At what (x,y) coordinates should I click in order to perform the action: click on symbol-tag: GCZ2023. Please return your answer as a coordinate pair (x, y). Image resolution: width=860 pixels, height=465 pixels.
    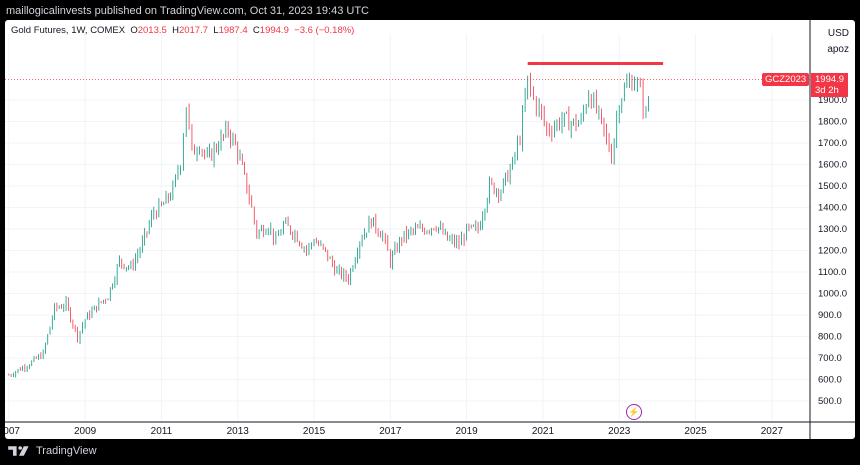
    Looking at the image, I should click on (786, 79).